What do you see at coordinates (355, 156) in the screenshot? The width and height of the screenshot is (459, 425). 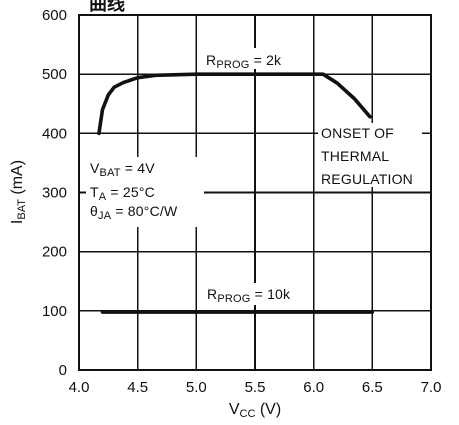 I see `onset-label-line-2: THERMAL` at bounding box center [355, 156].